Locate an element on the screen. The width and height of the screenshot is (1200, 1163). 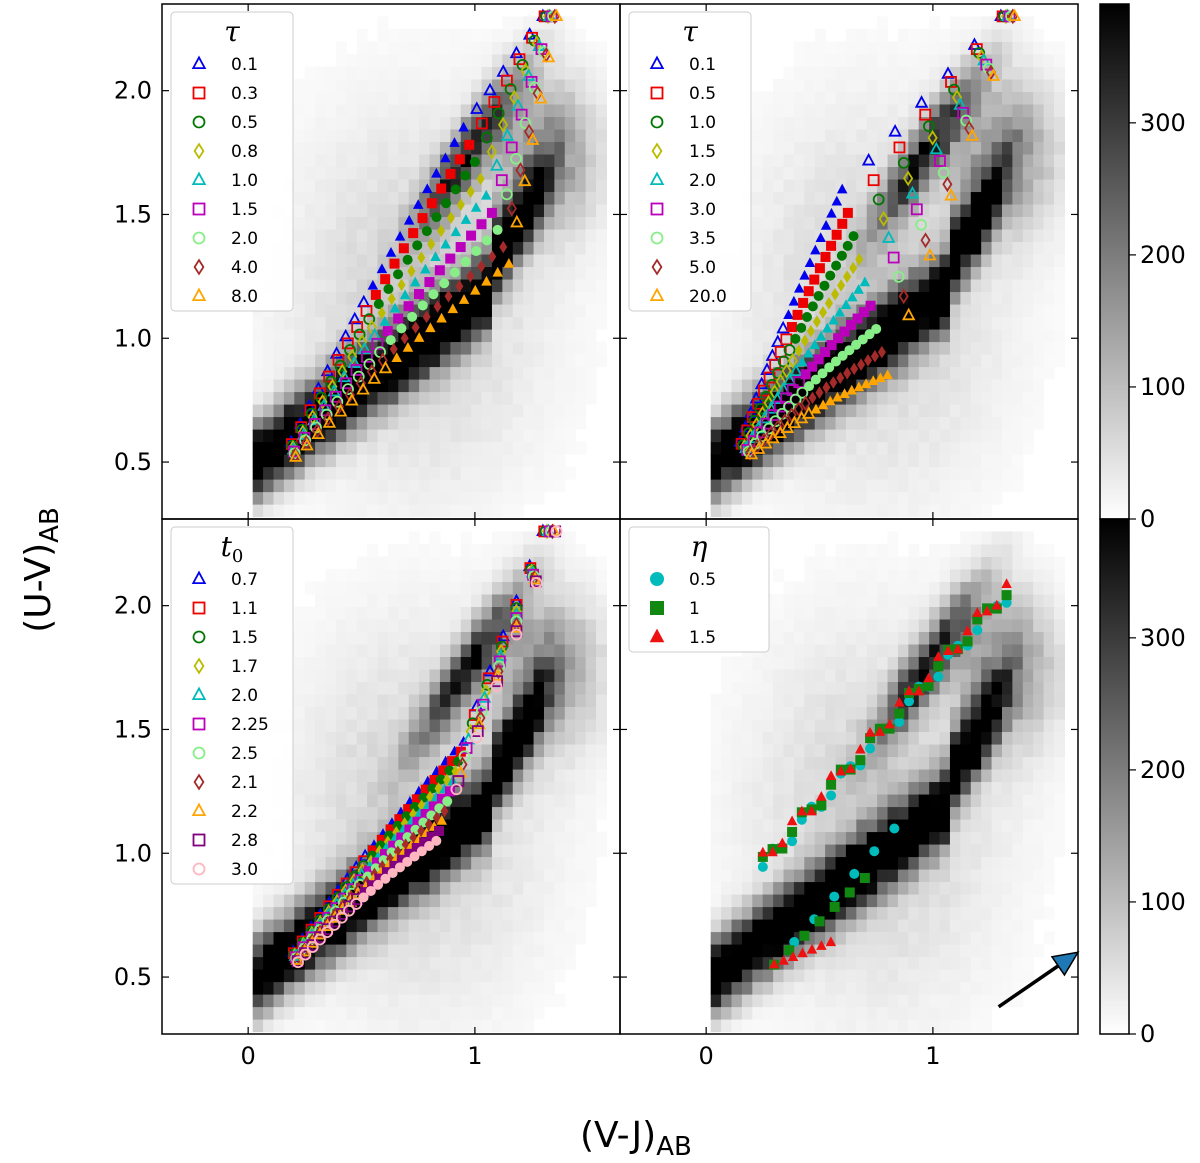
legend-label: 1.0 is located at coordinates (244, 181).